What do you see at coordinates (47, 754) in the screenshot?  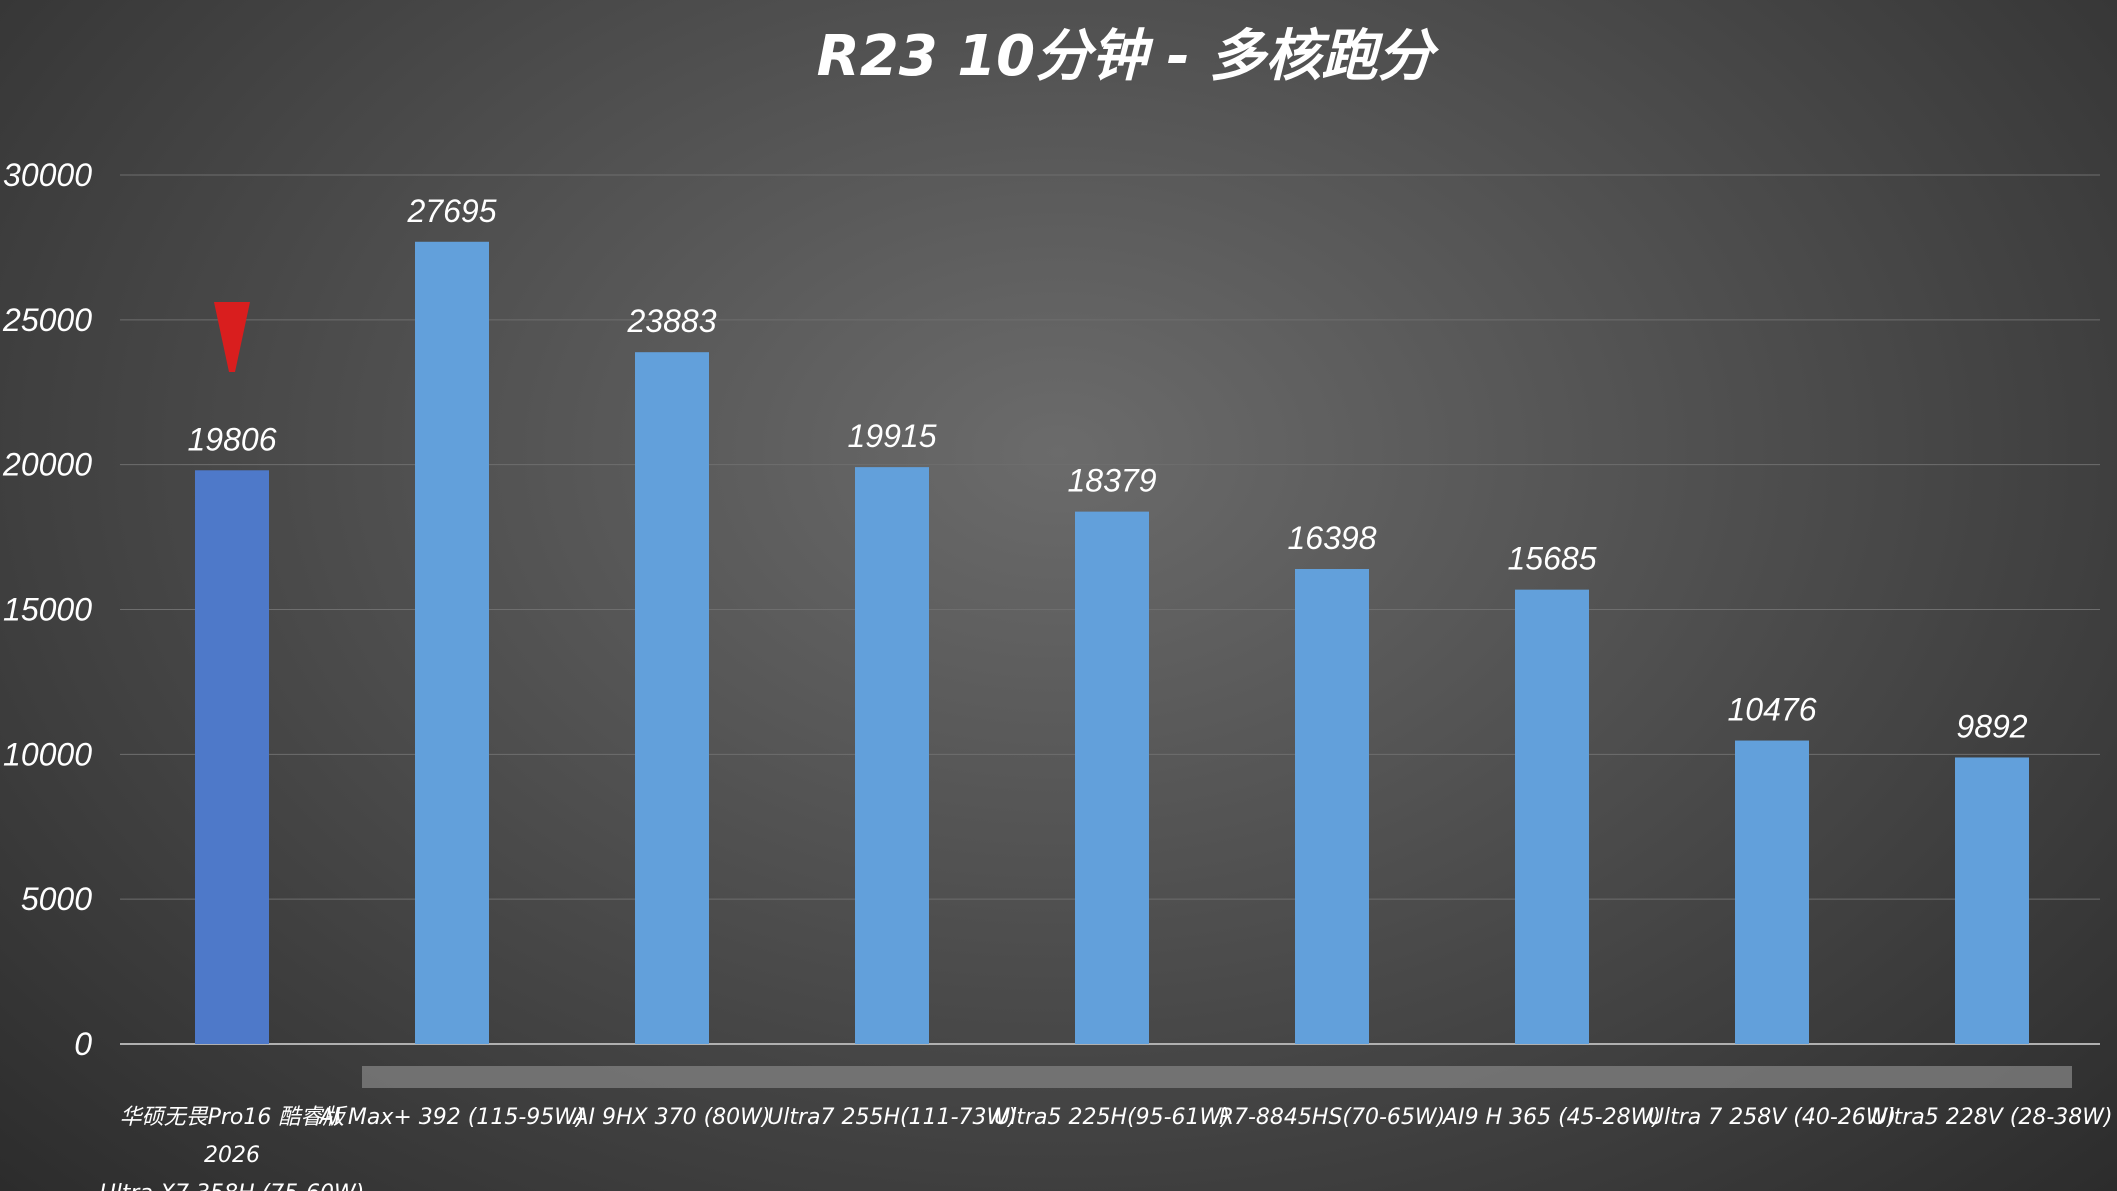 I see `y-tick-label: 10000` at bounding box center [47, 754].